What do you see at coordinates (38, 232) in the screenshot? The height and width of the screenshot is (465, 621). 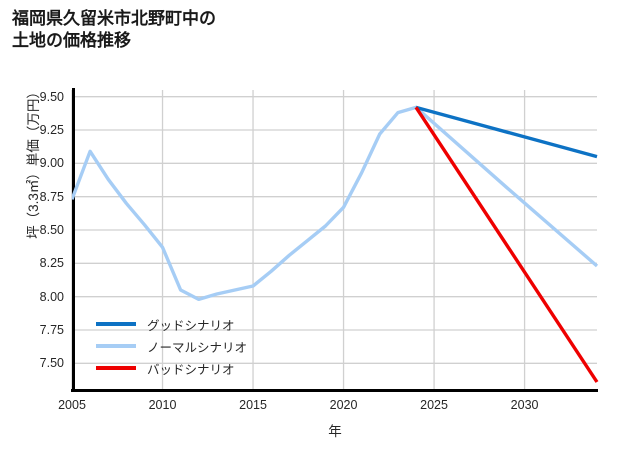 I see `y-axis-ticks: 7.50 7.75 8.00 8.25 8.50 8.75 9.00 9.25 9.50` at bounding box center [38, 232].